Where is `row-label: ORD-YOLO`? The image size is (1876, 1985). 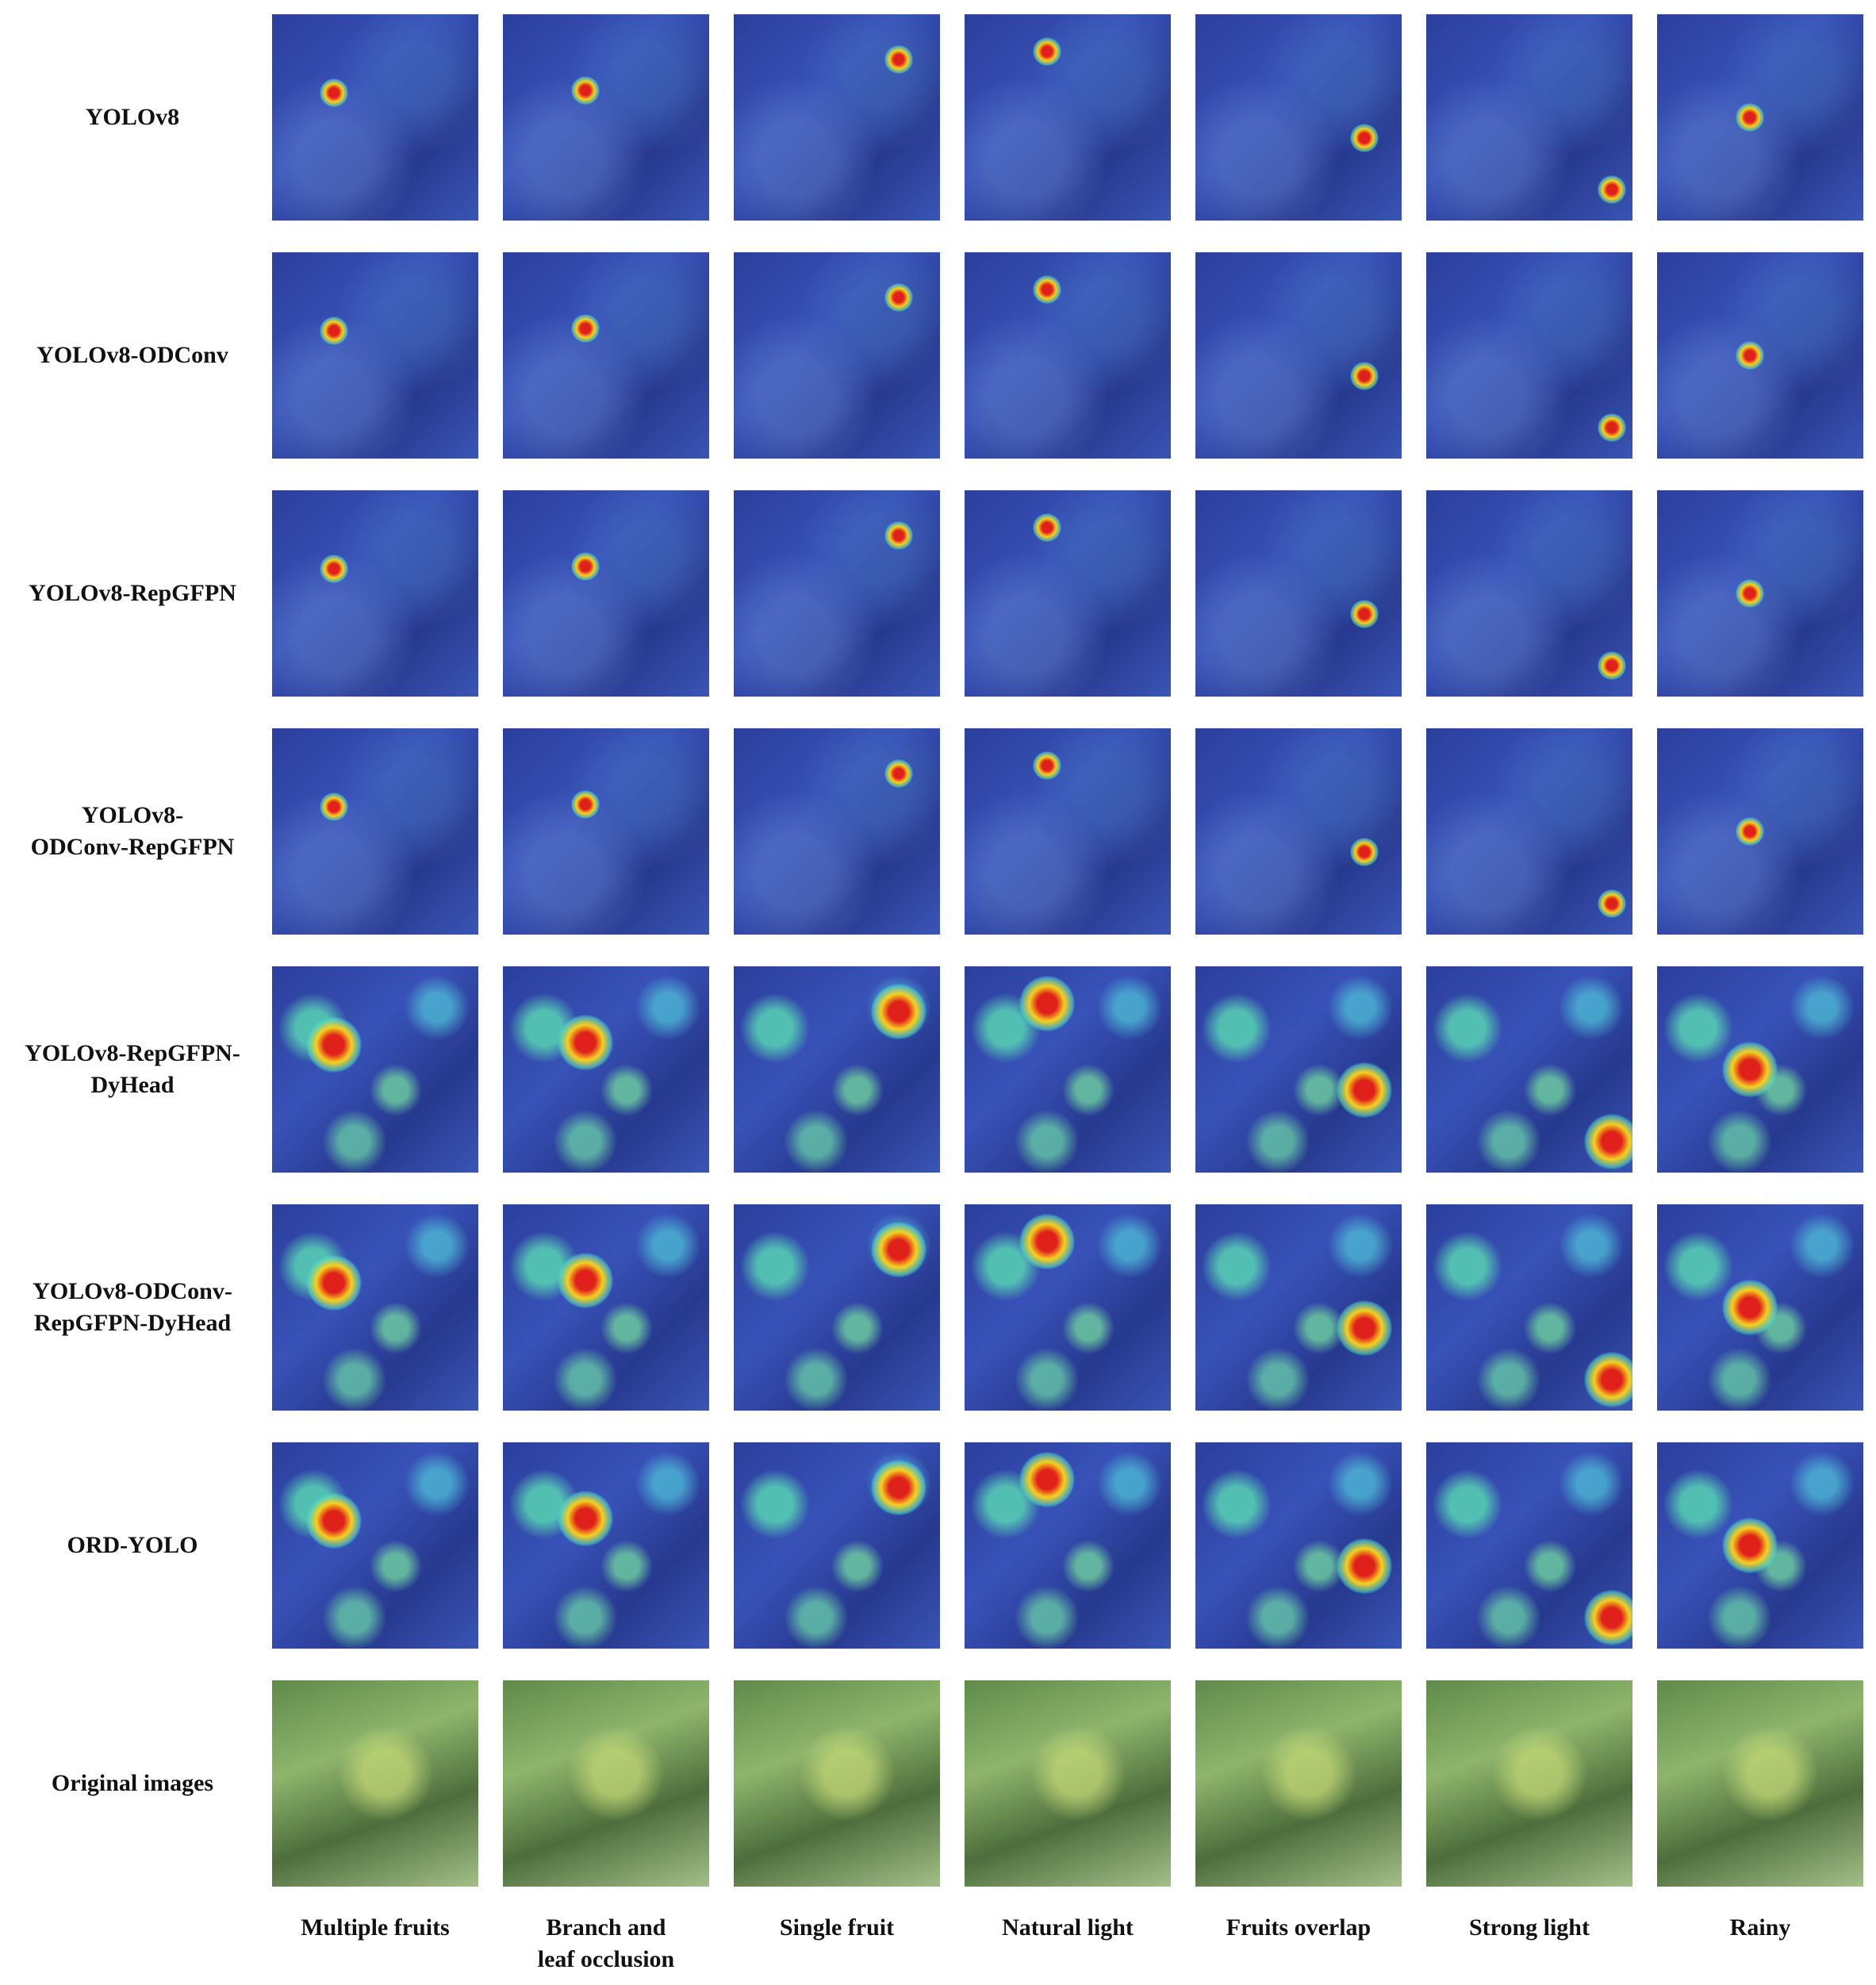
row-label: ORD-YOLO is located at coordinates (132, 1545).